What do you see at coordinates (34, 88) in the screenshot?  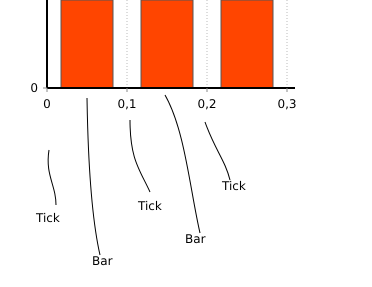 I see `text: 0` at bounding box center [34, 88].